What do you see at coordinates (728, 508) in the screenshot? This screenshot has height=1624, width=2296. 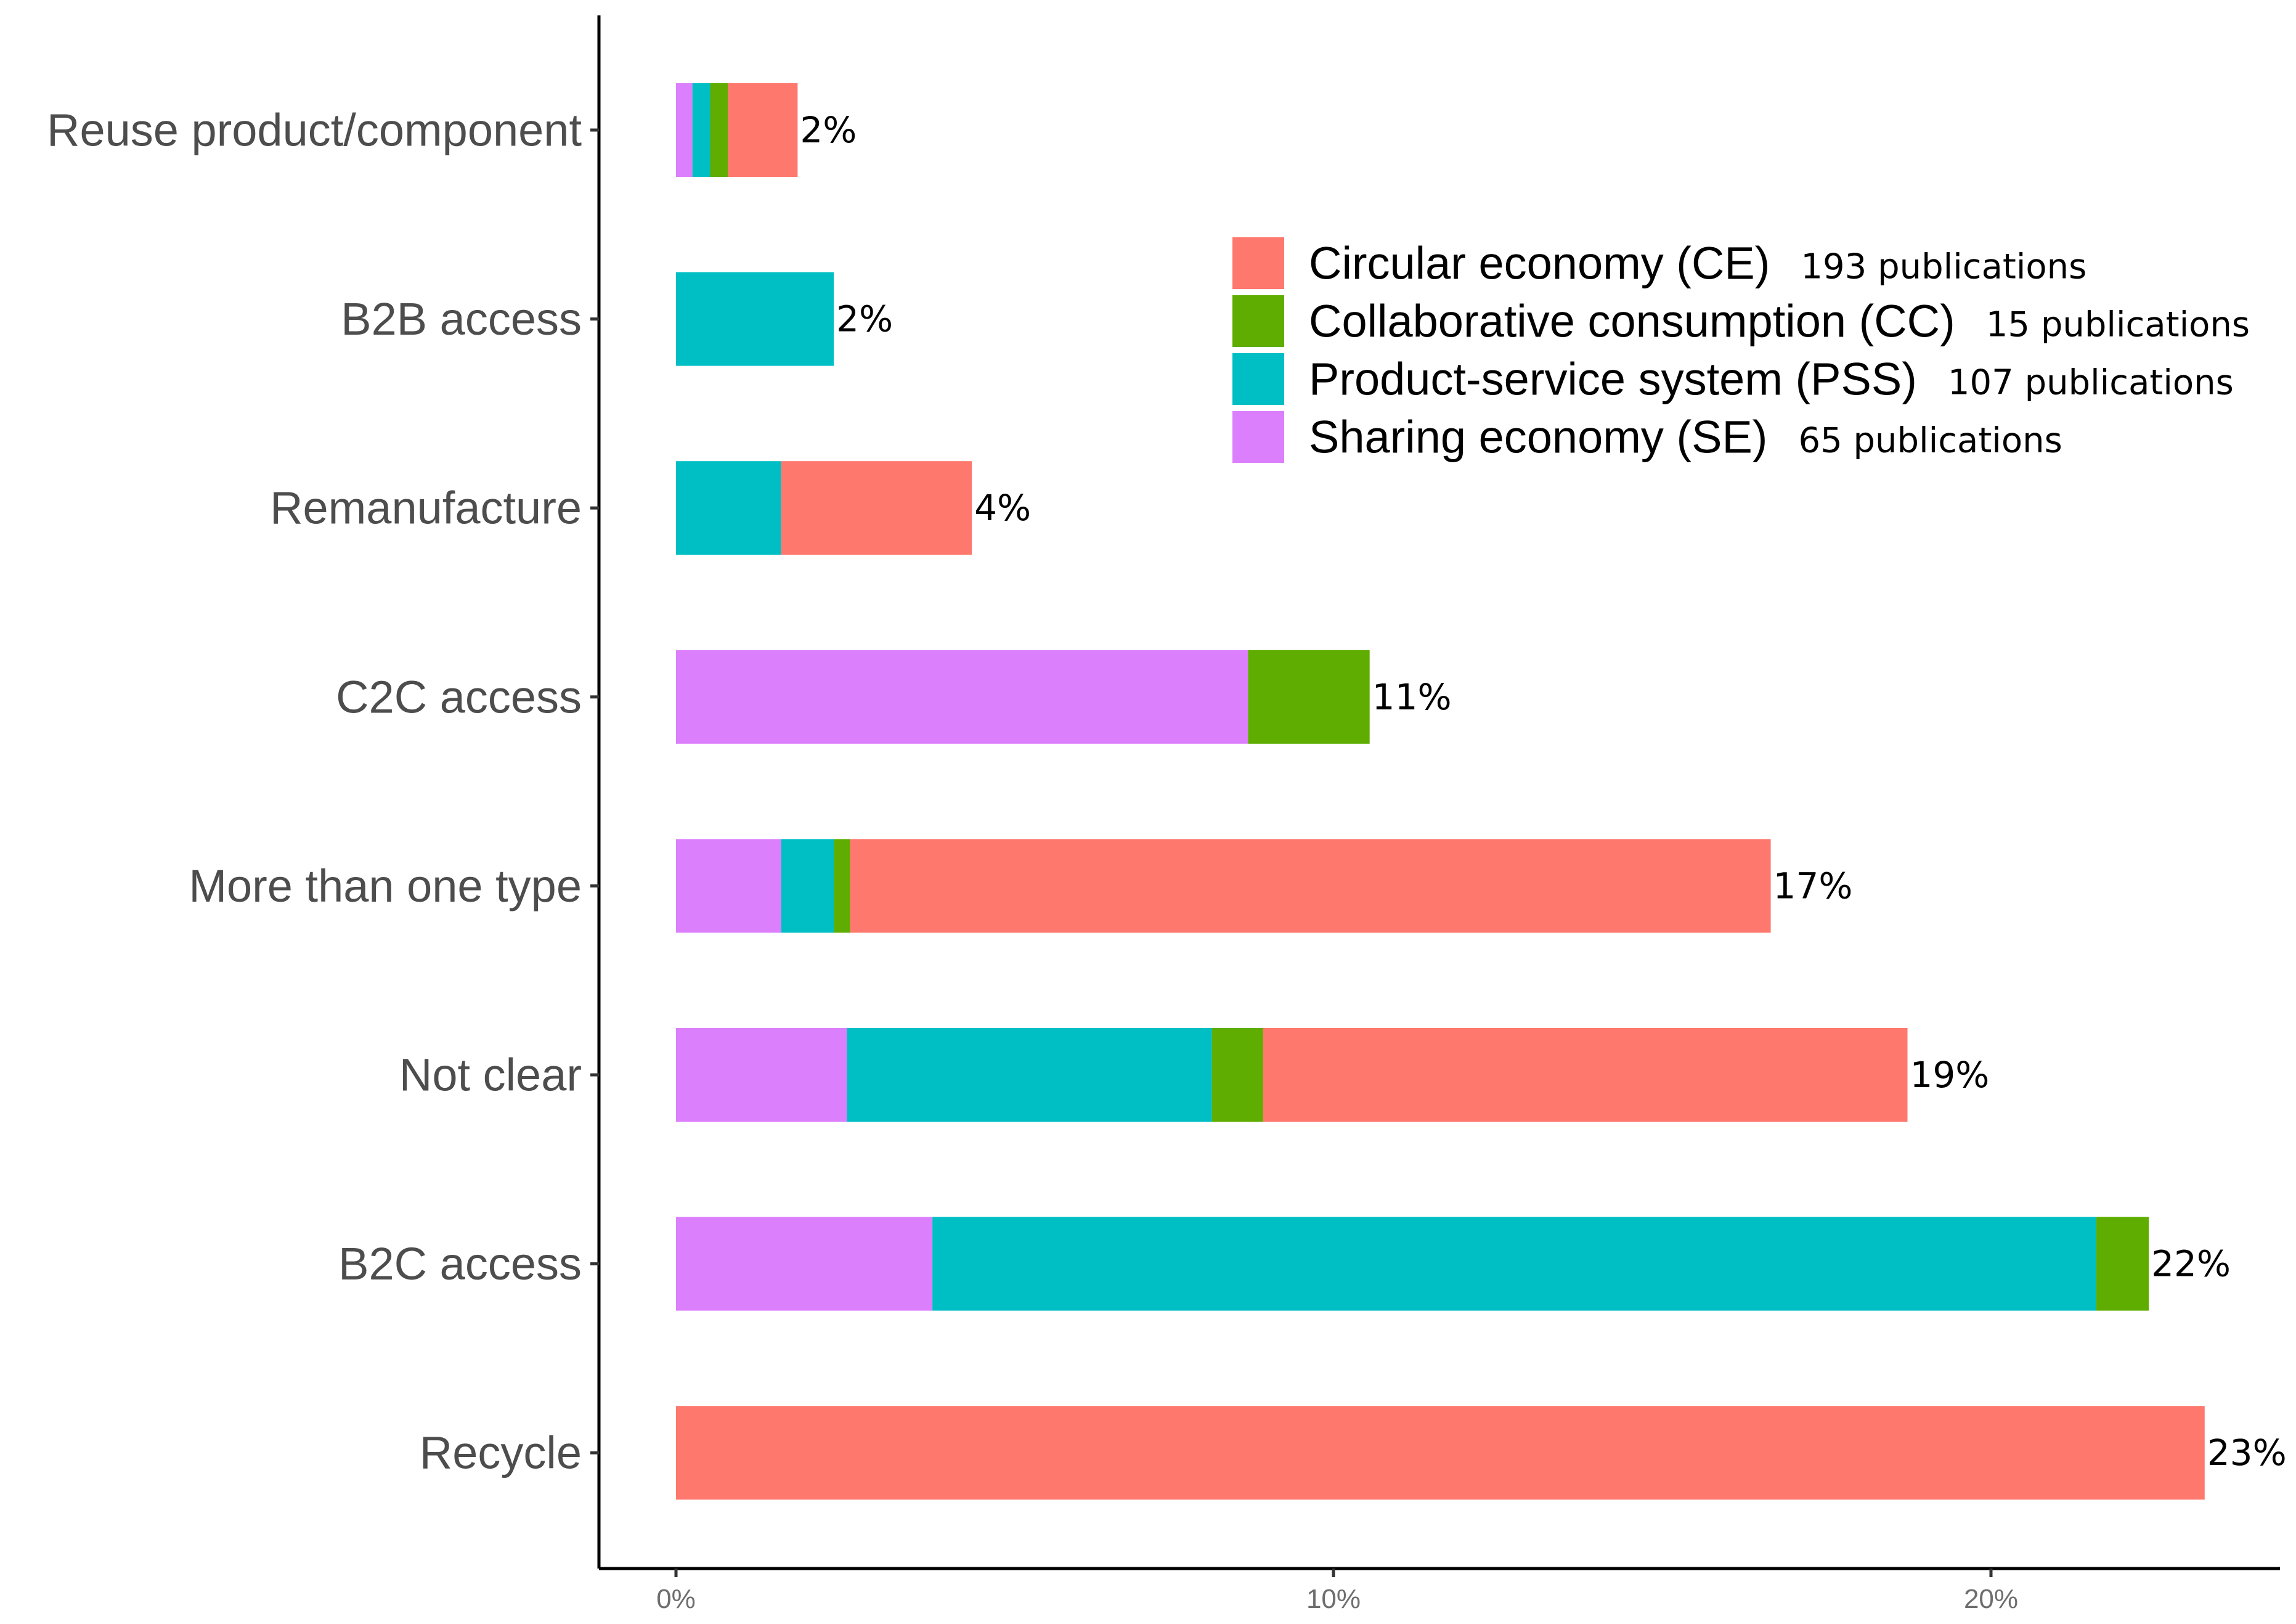 I see `bar-pss-remanufacture` at bounding box center [728, 508].